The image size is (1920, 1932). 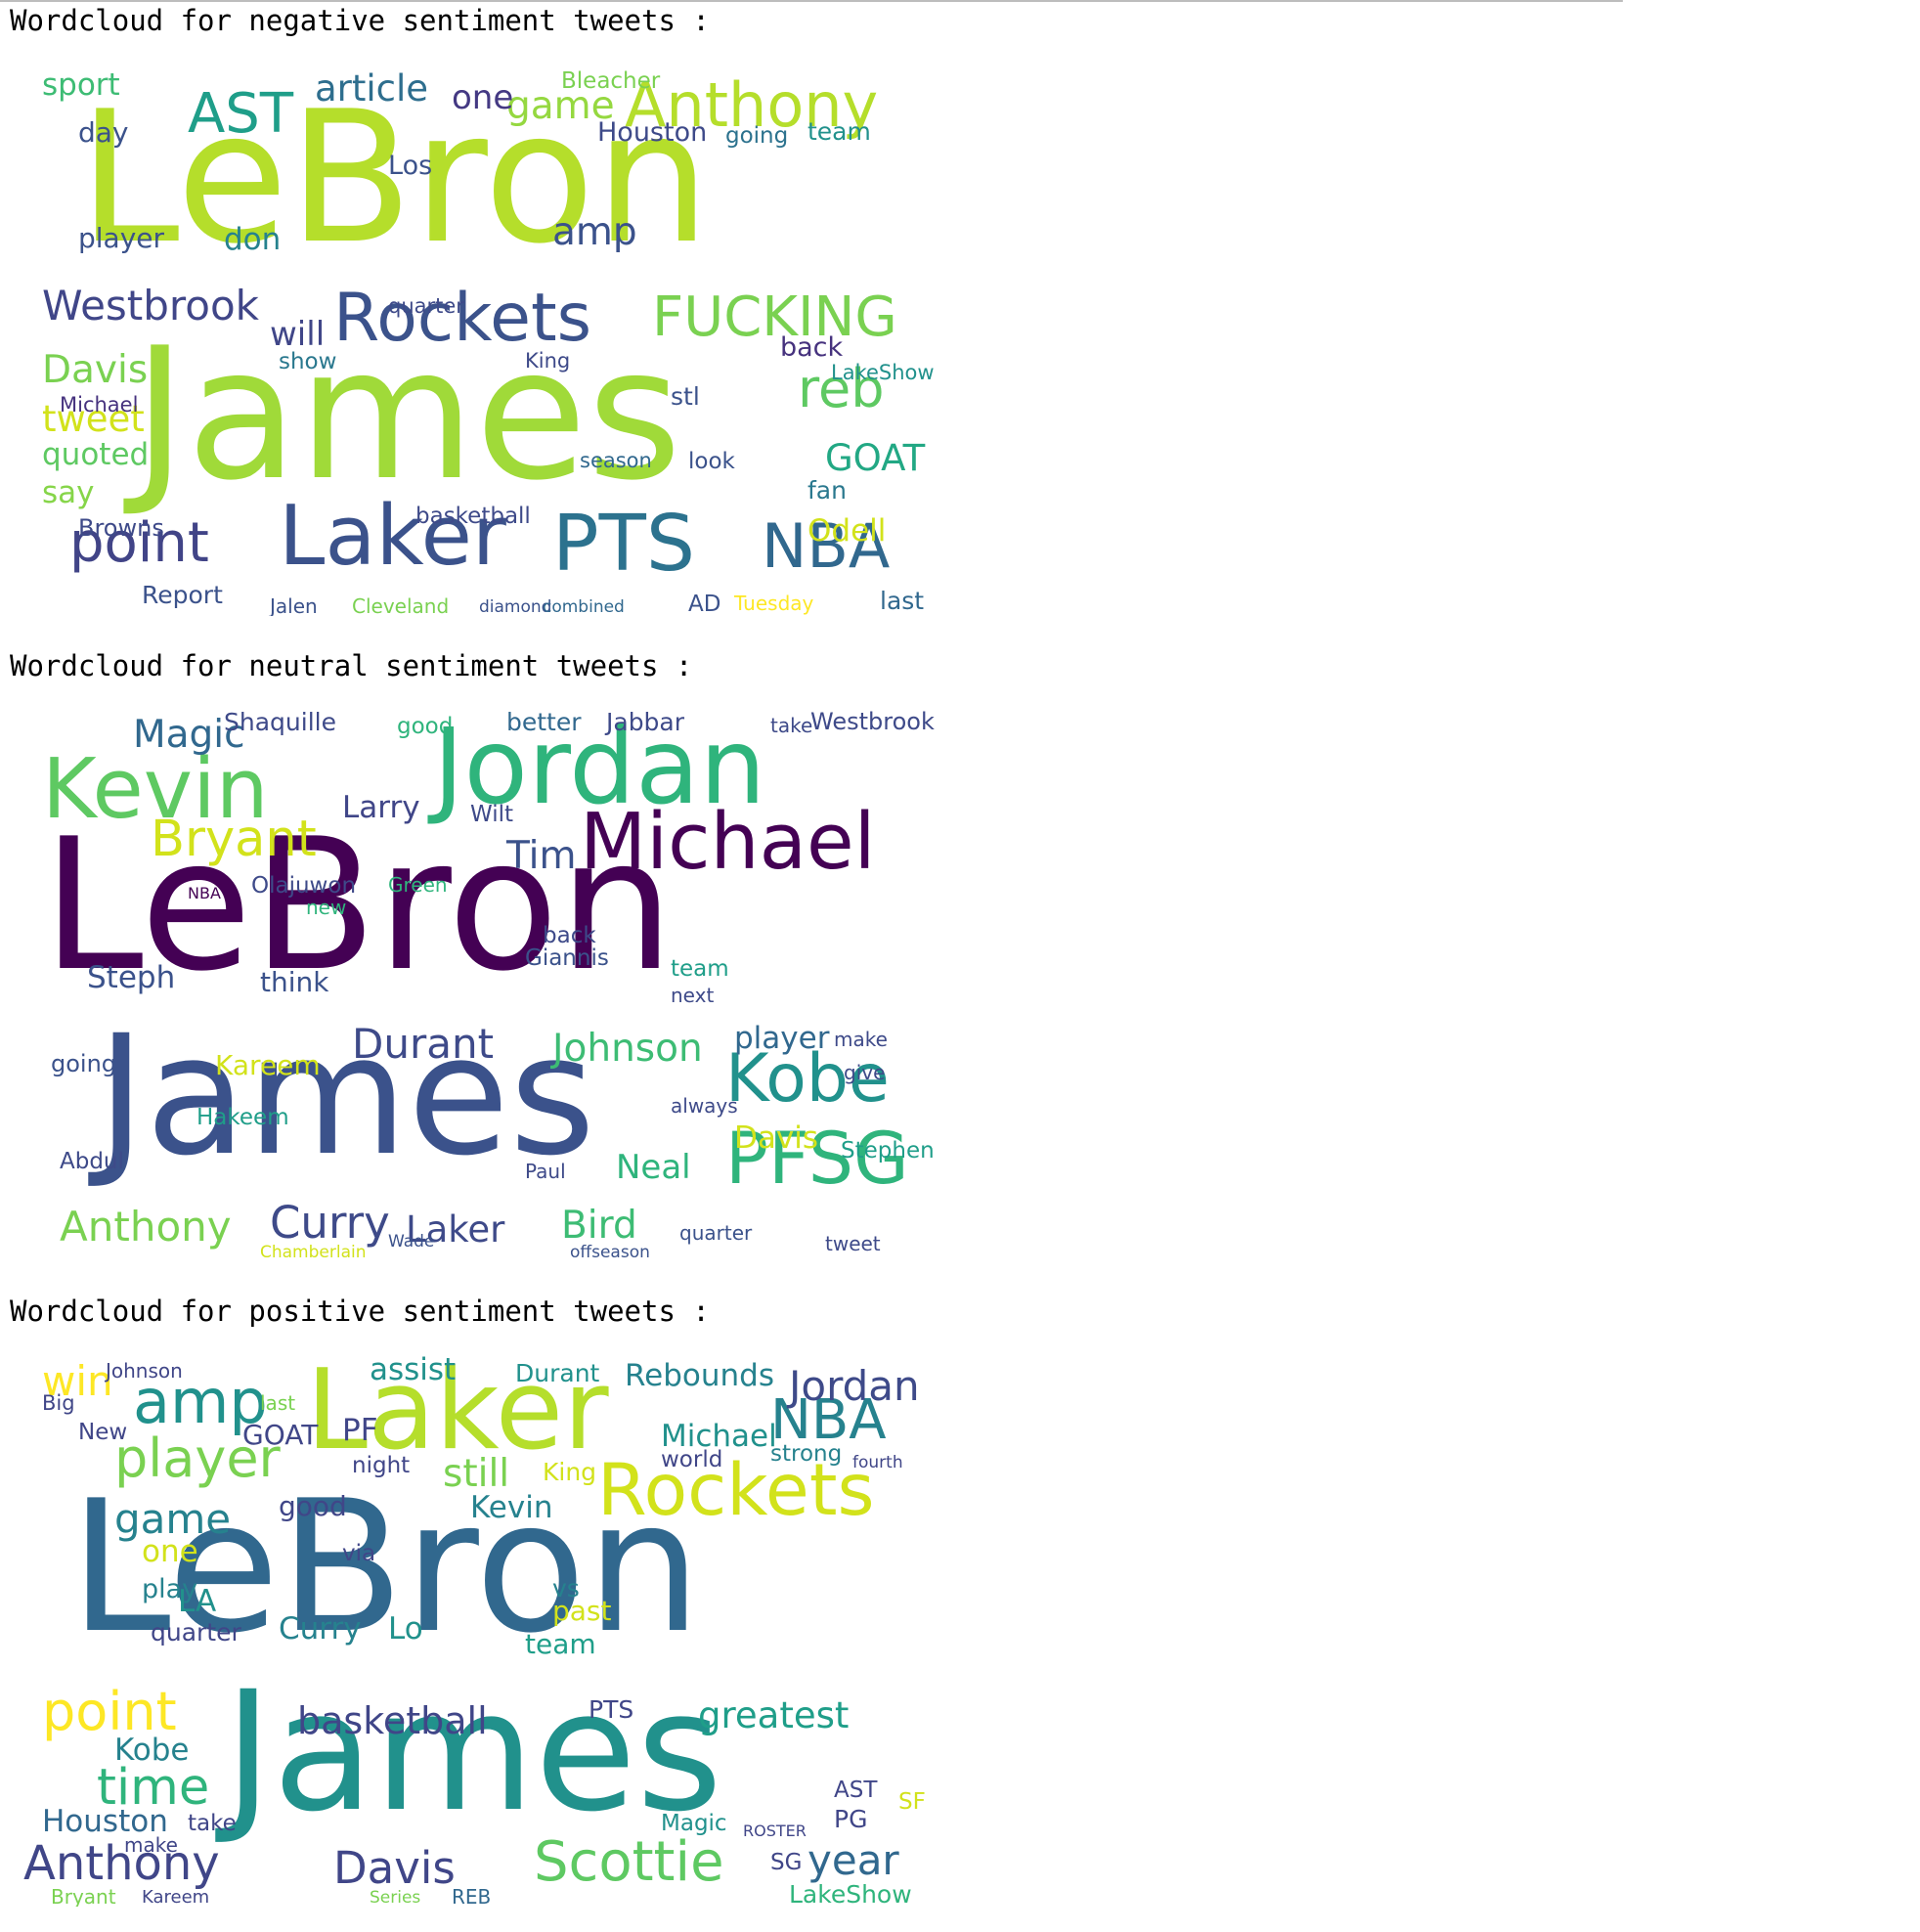 What do you see at coordinates (77, 1381) in the screenshot?
I see `wordcloud-word: win` at bounding box center [77, 1381].